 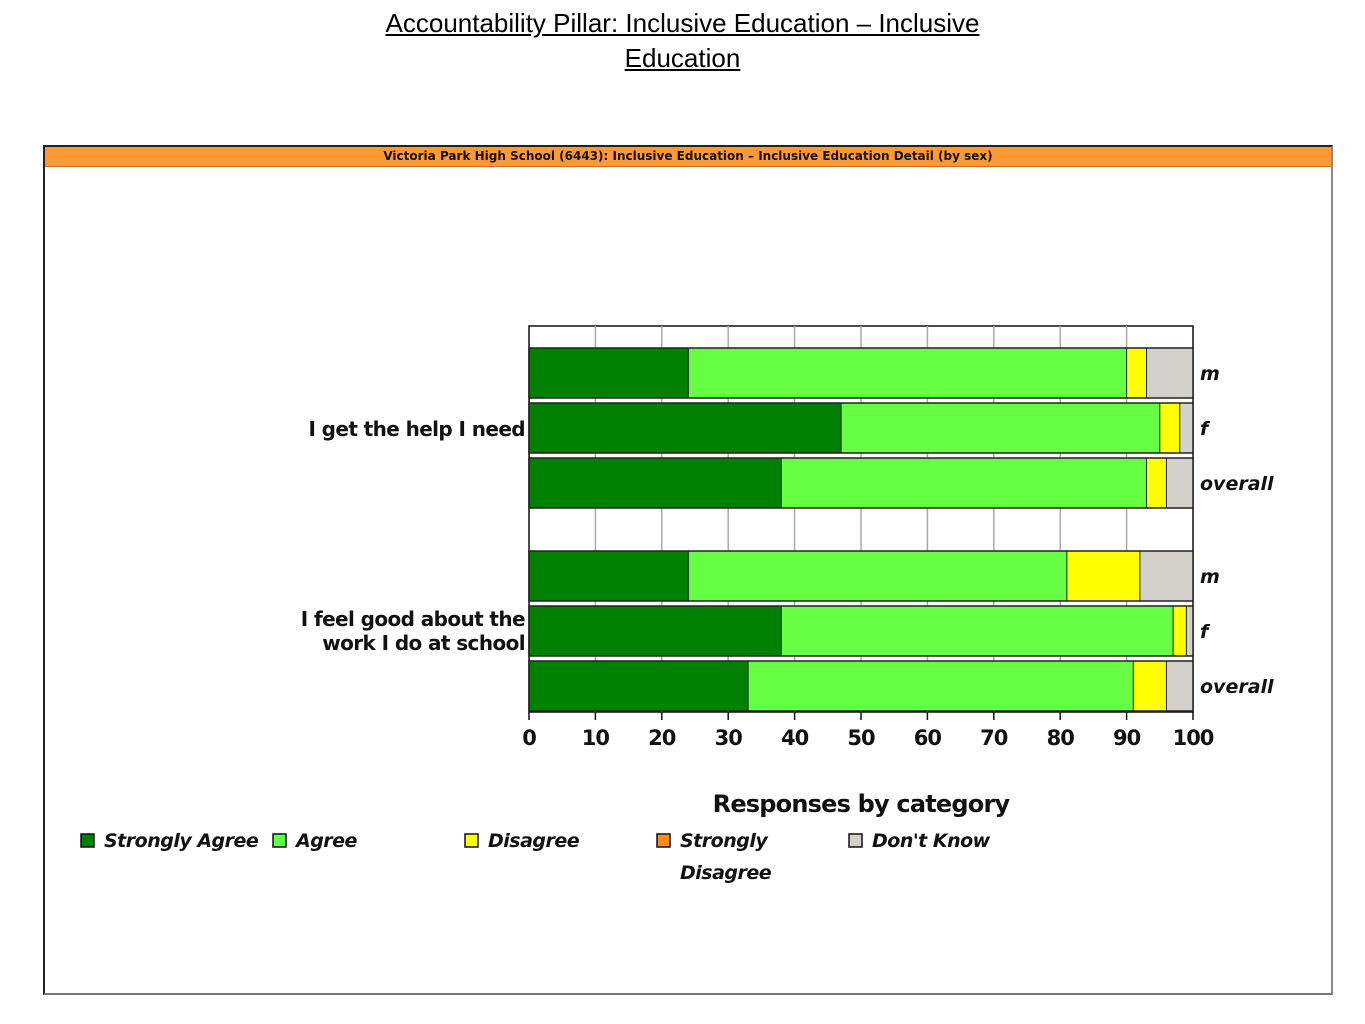 What do you see at coordinates (529, 738) in the screenshot?
I see `x-tick-label: 0` at bounding box center [529, 738].